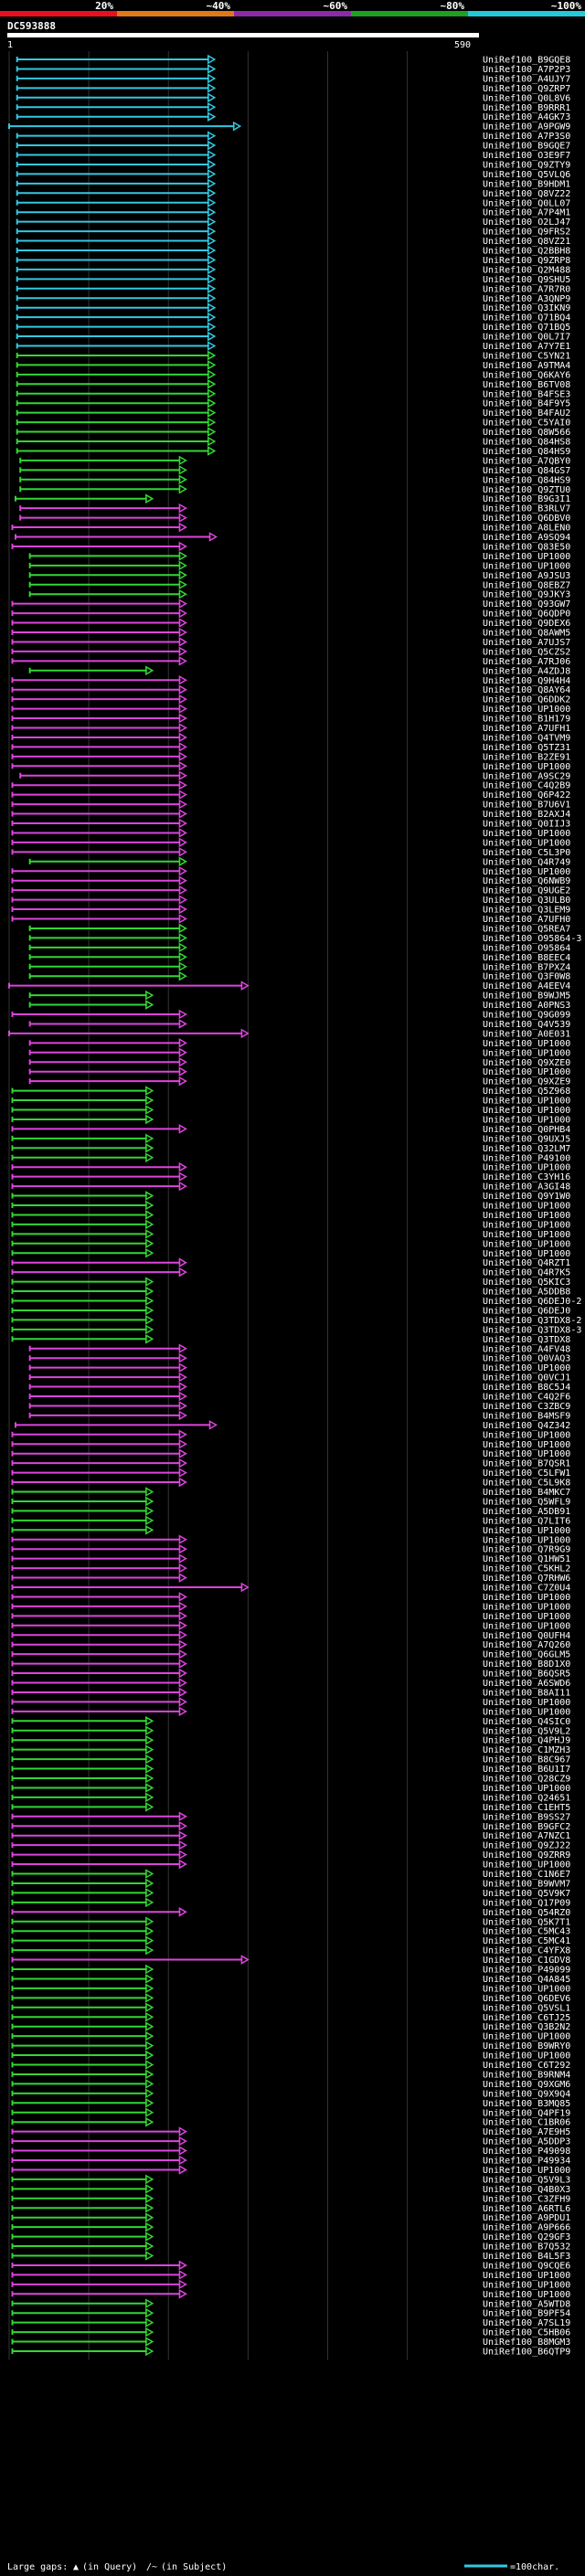  I want to click on hit-label: UniRef100_B9GQE8, so click(527, 61).